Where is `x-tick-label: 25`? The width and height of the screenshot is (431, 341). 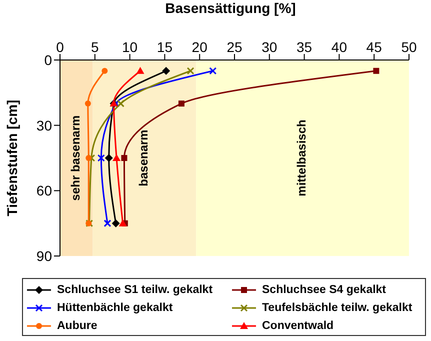 x-tick-label: 25 is located at coordinates (234, 47).